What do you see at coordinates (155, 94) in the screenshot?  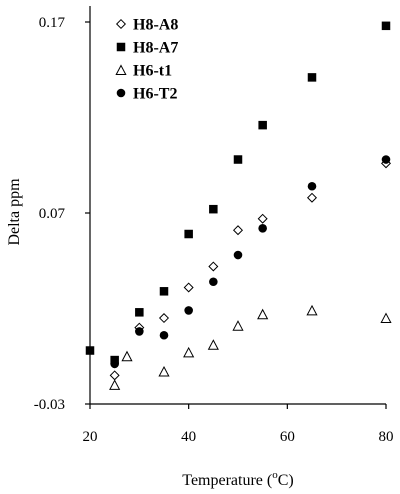 I see `legend-label-h6-t2: H6-T2` at bounding box center [155, 94].